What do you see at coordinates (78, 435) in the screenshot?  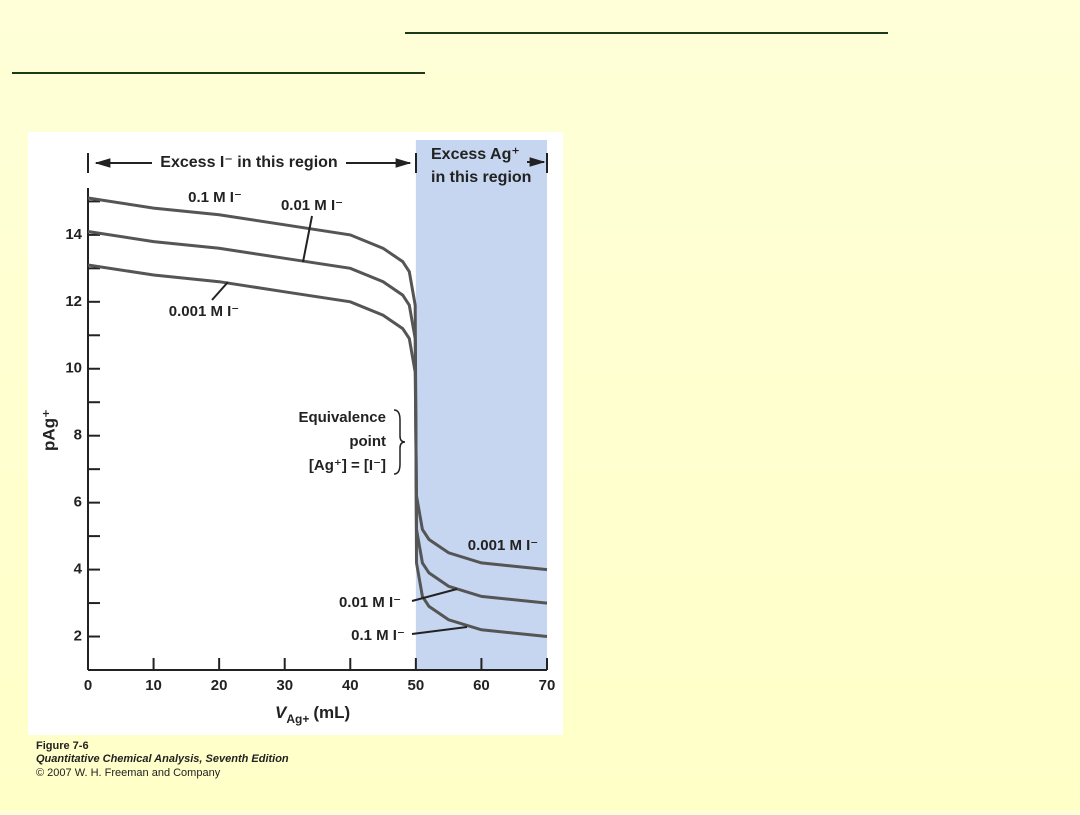 I see `y-tick-label: 8` at bounding box center [78, 435].